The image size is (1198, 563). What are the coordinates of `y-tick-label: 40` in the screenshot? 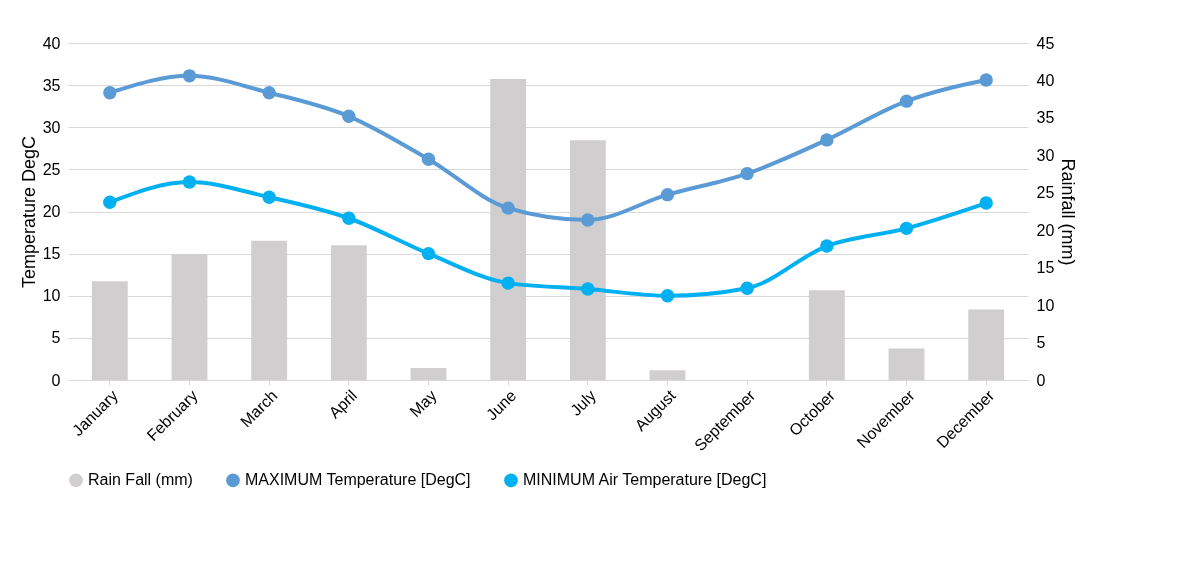 It's located at (51, 43).